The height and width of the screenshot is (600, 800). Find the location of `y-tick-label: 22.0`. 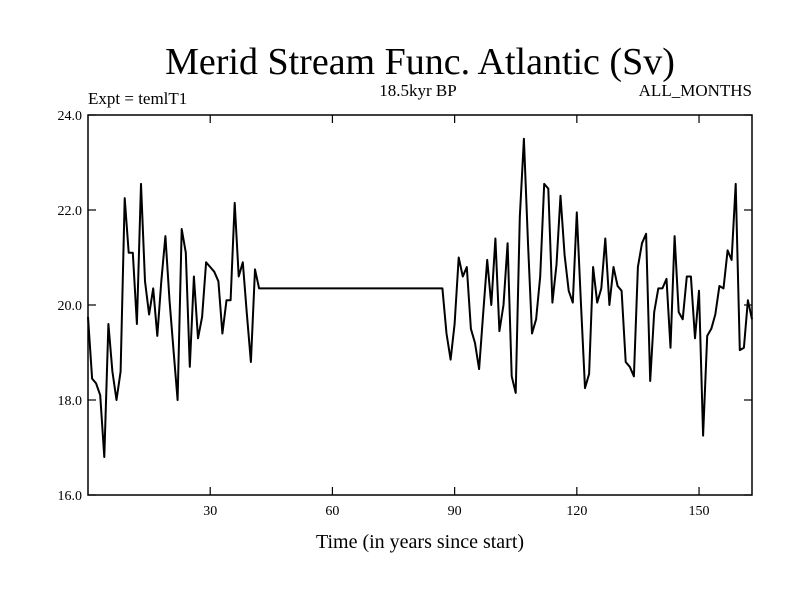

y-tick-label: 22.0 is located at coordinates (70, 211).